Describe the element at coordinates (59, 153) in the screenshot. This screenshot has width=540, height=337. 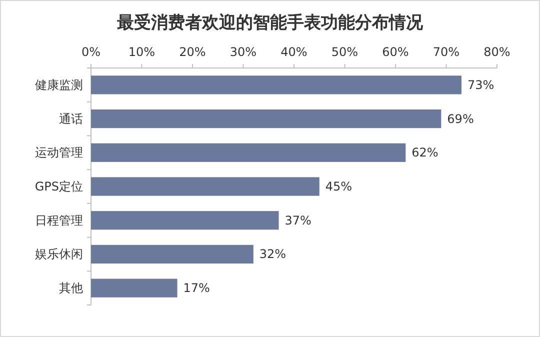
I see `y-tick-label: 运动管理` at that location.